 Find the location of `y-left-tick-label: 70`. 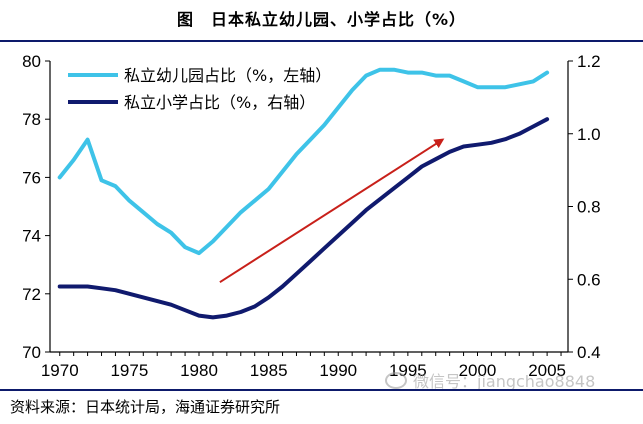

y-left-tick-label: 70 is located at coordinates (31, 352).